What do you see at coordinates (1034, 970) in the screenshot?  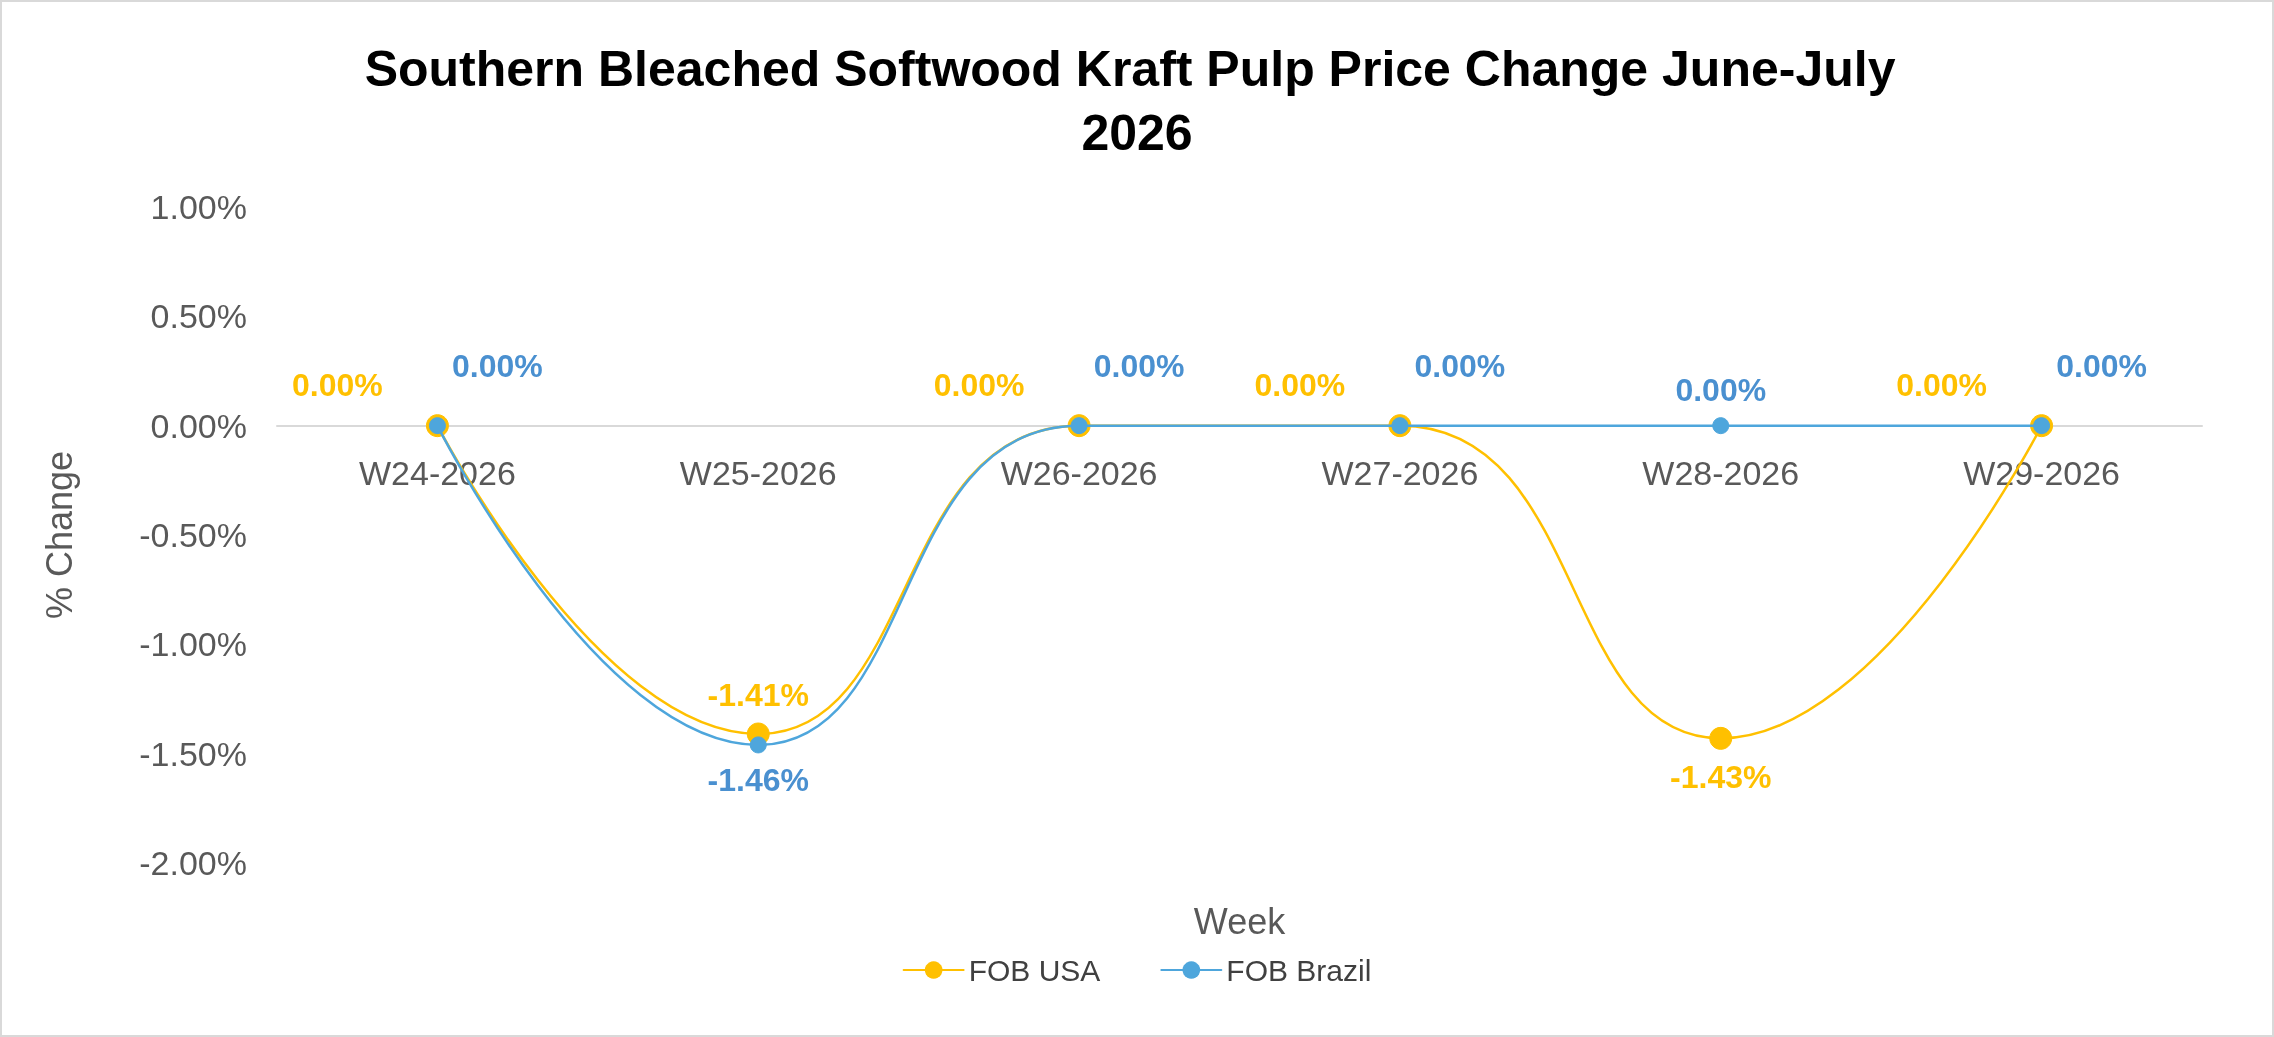 I see `legend-label: FOB USA` at bounding box center [1034, 970].